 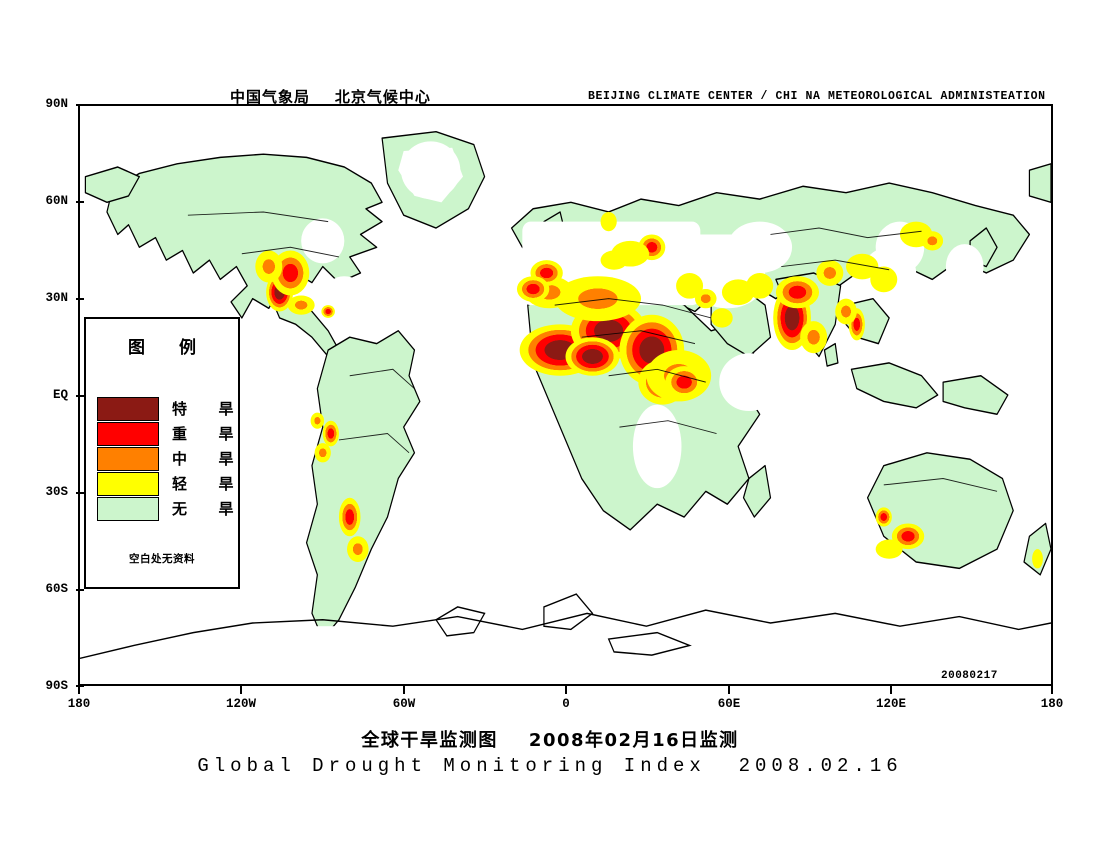 What do you see at coordinates (1052, 690) in the screenshot?
I see `x-tick-180E` at bounding box center [1052, 690].